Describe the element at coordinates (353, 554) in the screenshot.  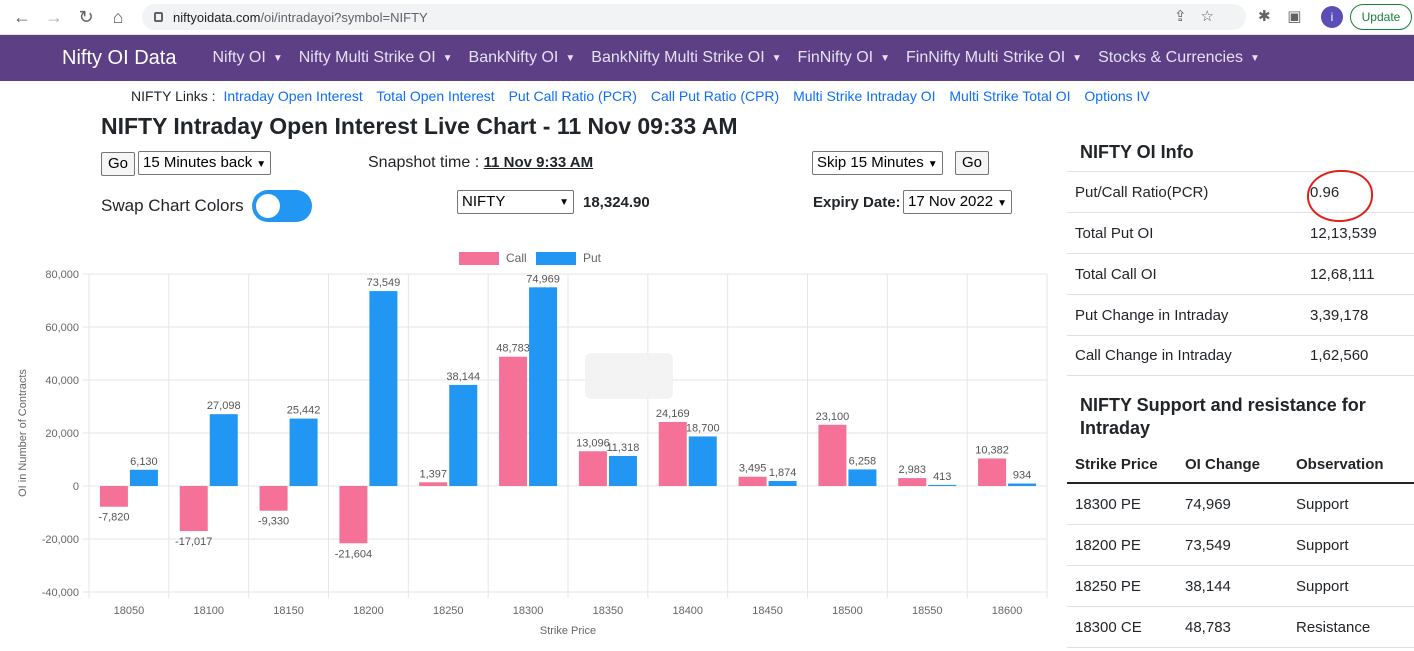
I see `data-label: -21,604` at that location.